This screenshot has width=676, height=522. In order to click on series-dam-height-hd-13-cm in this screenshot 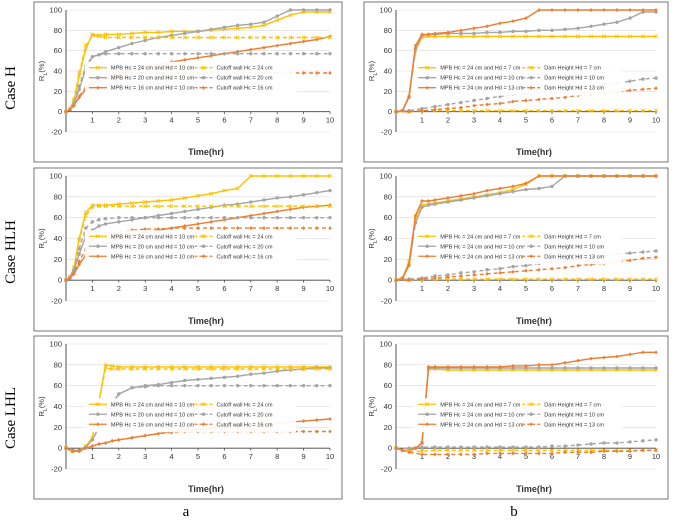, I will do `click(526, 451)`.